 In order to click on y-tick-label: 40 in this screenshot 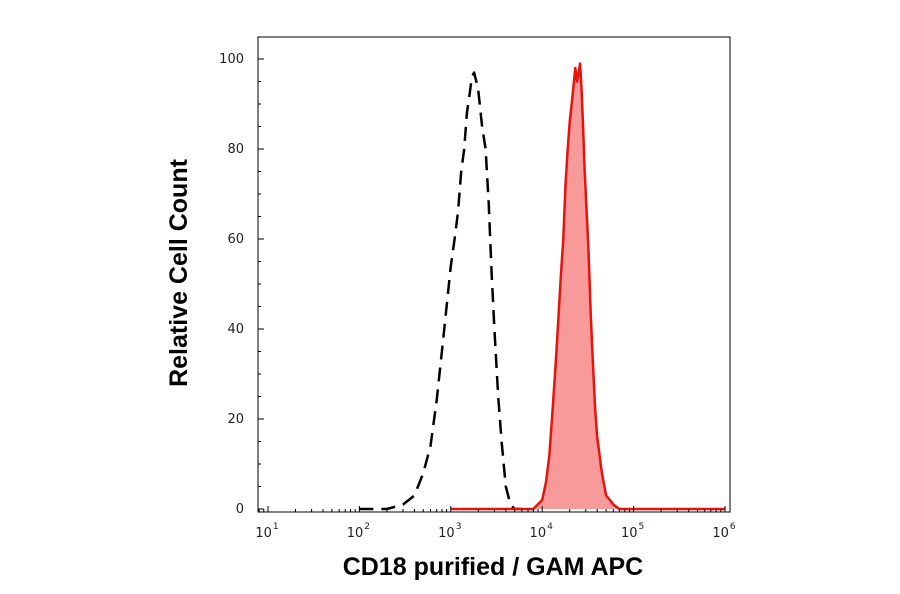, I will do `click(235, 329)`.